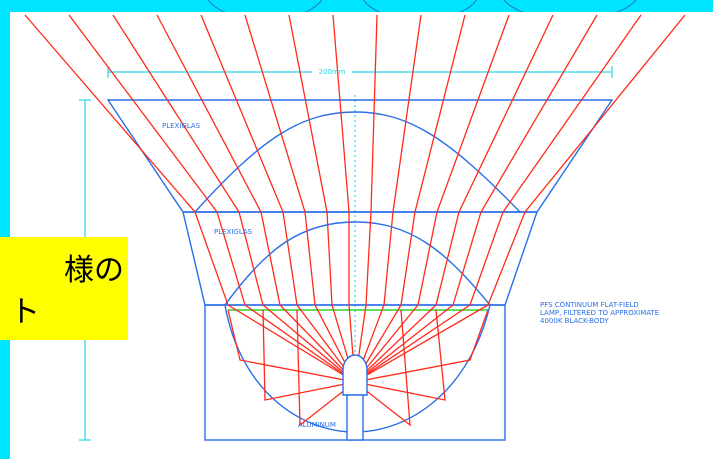  I want to click on lamp-stem, so click(355, 417).